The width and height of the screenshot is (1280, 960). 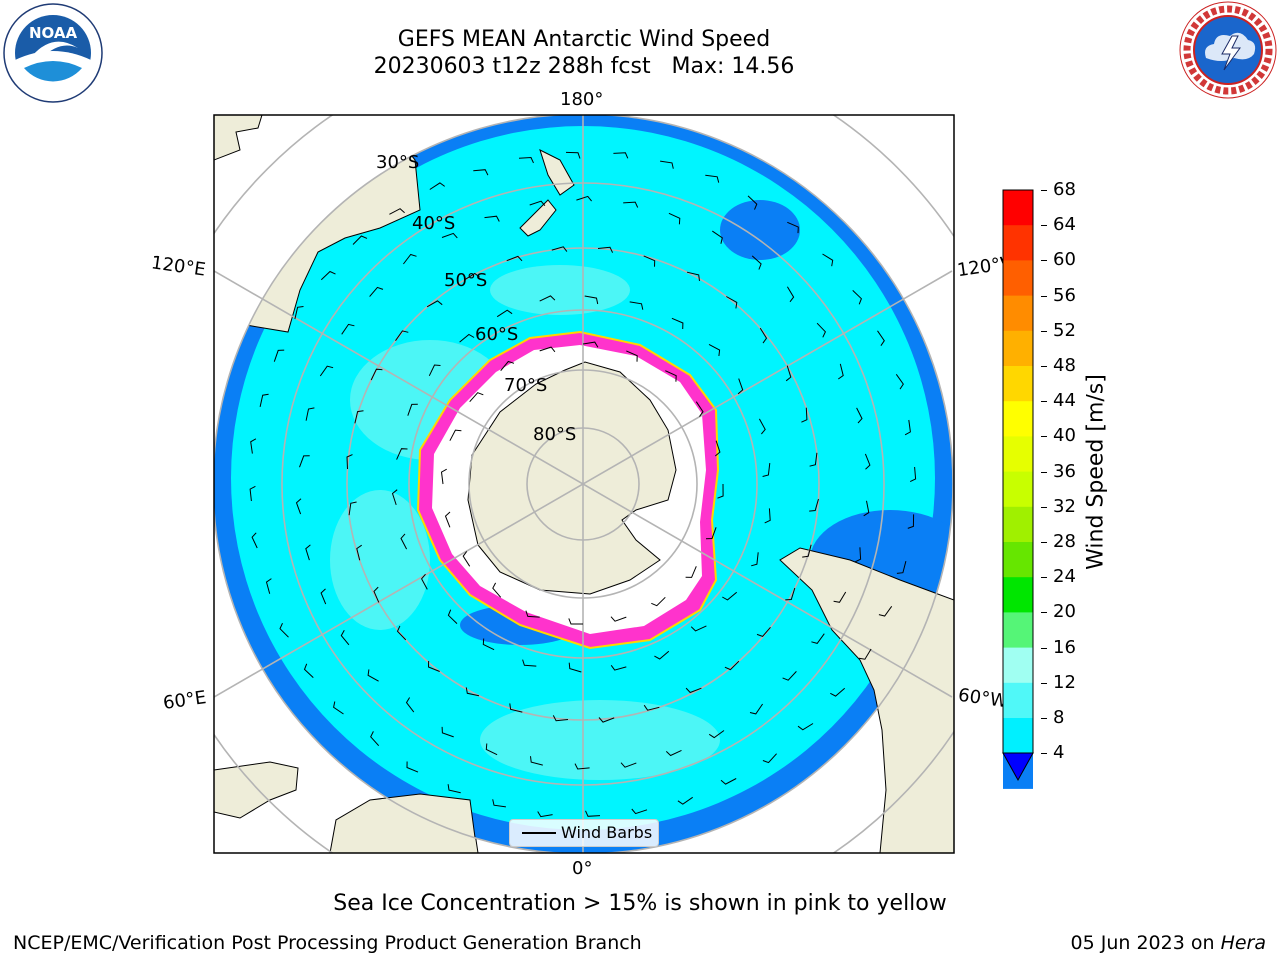 I want to click on colorbar-tick-label: 4, so click(x=1059, y=753).